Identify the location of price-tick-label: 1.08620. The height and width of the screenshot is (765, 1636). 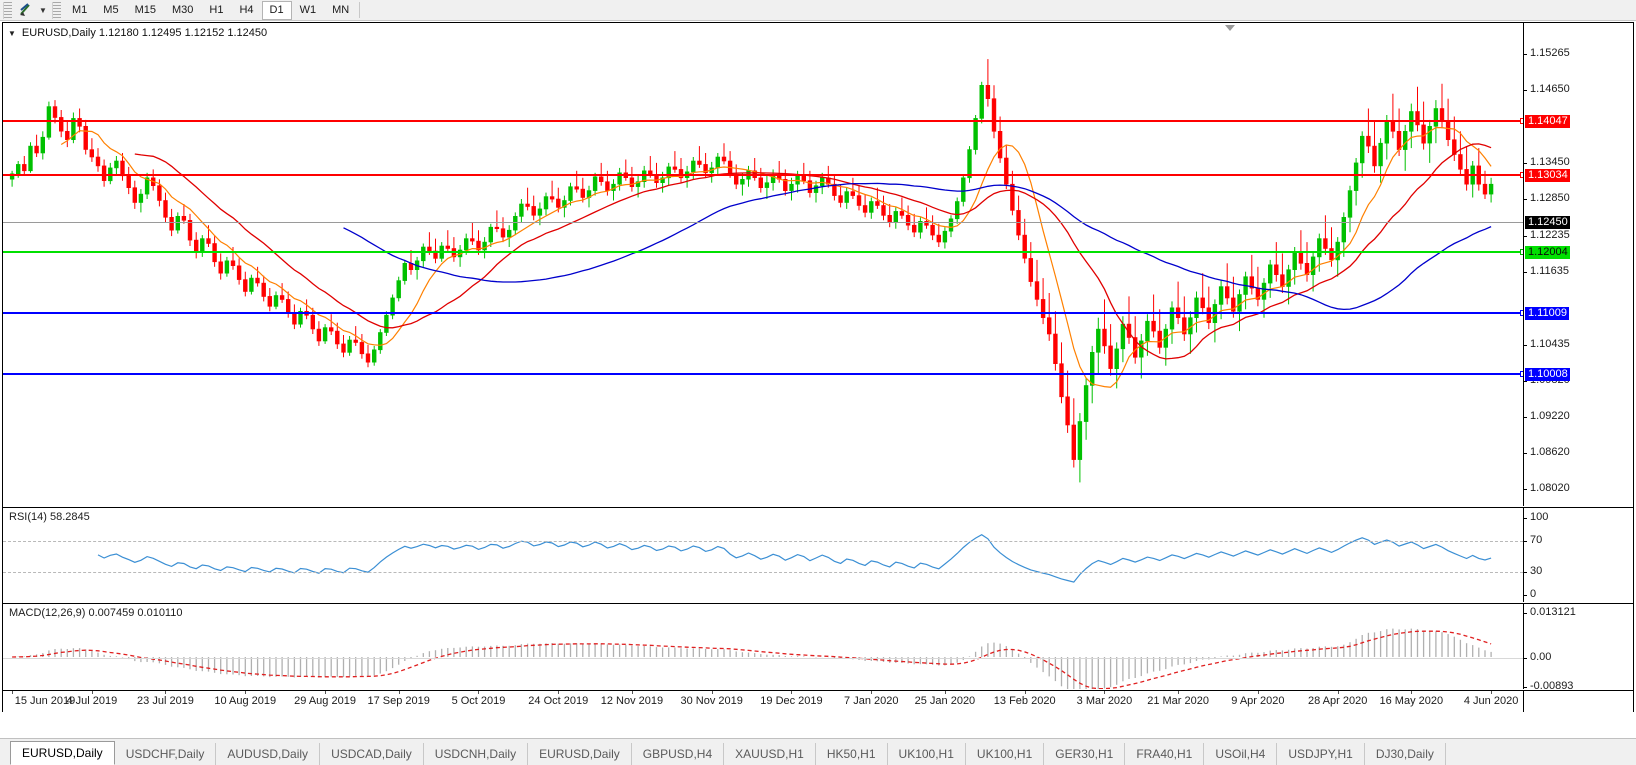
(1550, 452).